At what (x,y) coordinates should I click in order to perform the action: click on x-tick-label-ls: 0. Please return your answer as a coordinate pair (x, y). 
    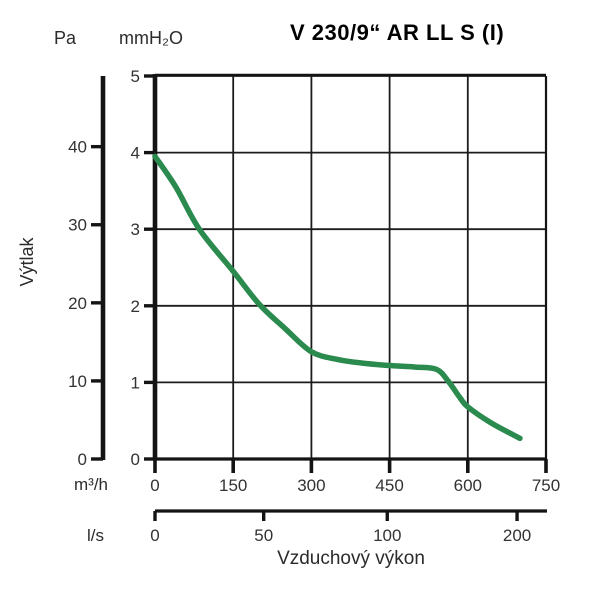
    Looking at the image, I should click on (154, 535).